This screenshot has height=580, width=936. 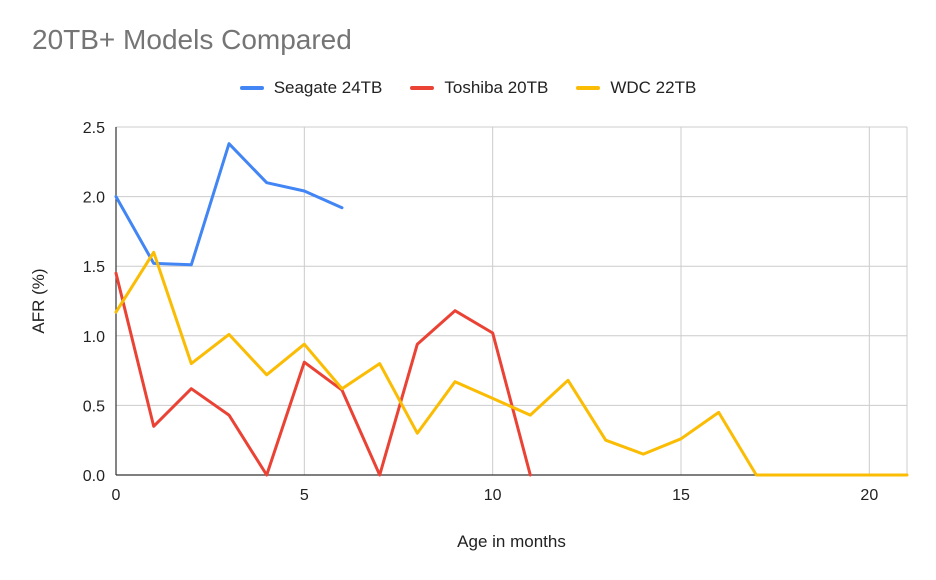 What do you see at coordinates (38, 300) in the screenshot?
I see `y-axis-title: AFR (%)` at bounding box center [38, 300].